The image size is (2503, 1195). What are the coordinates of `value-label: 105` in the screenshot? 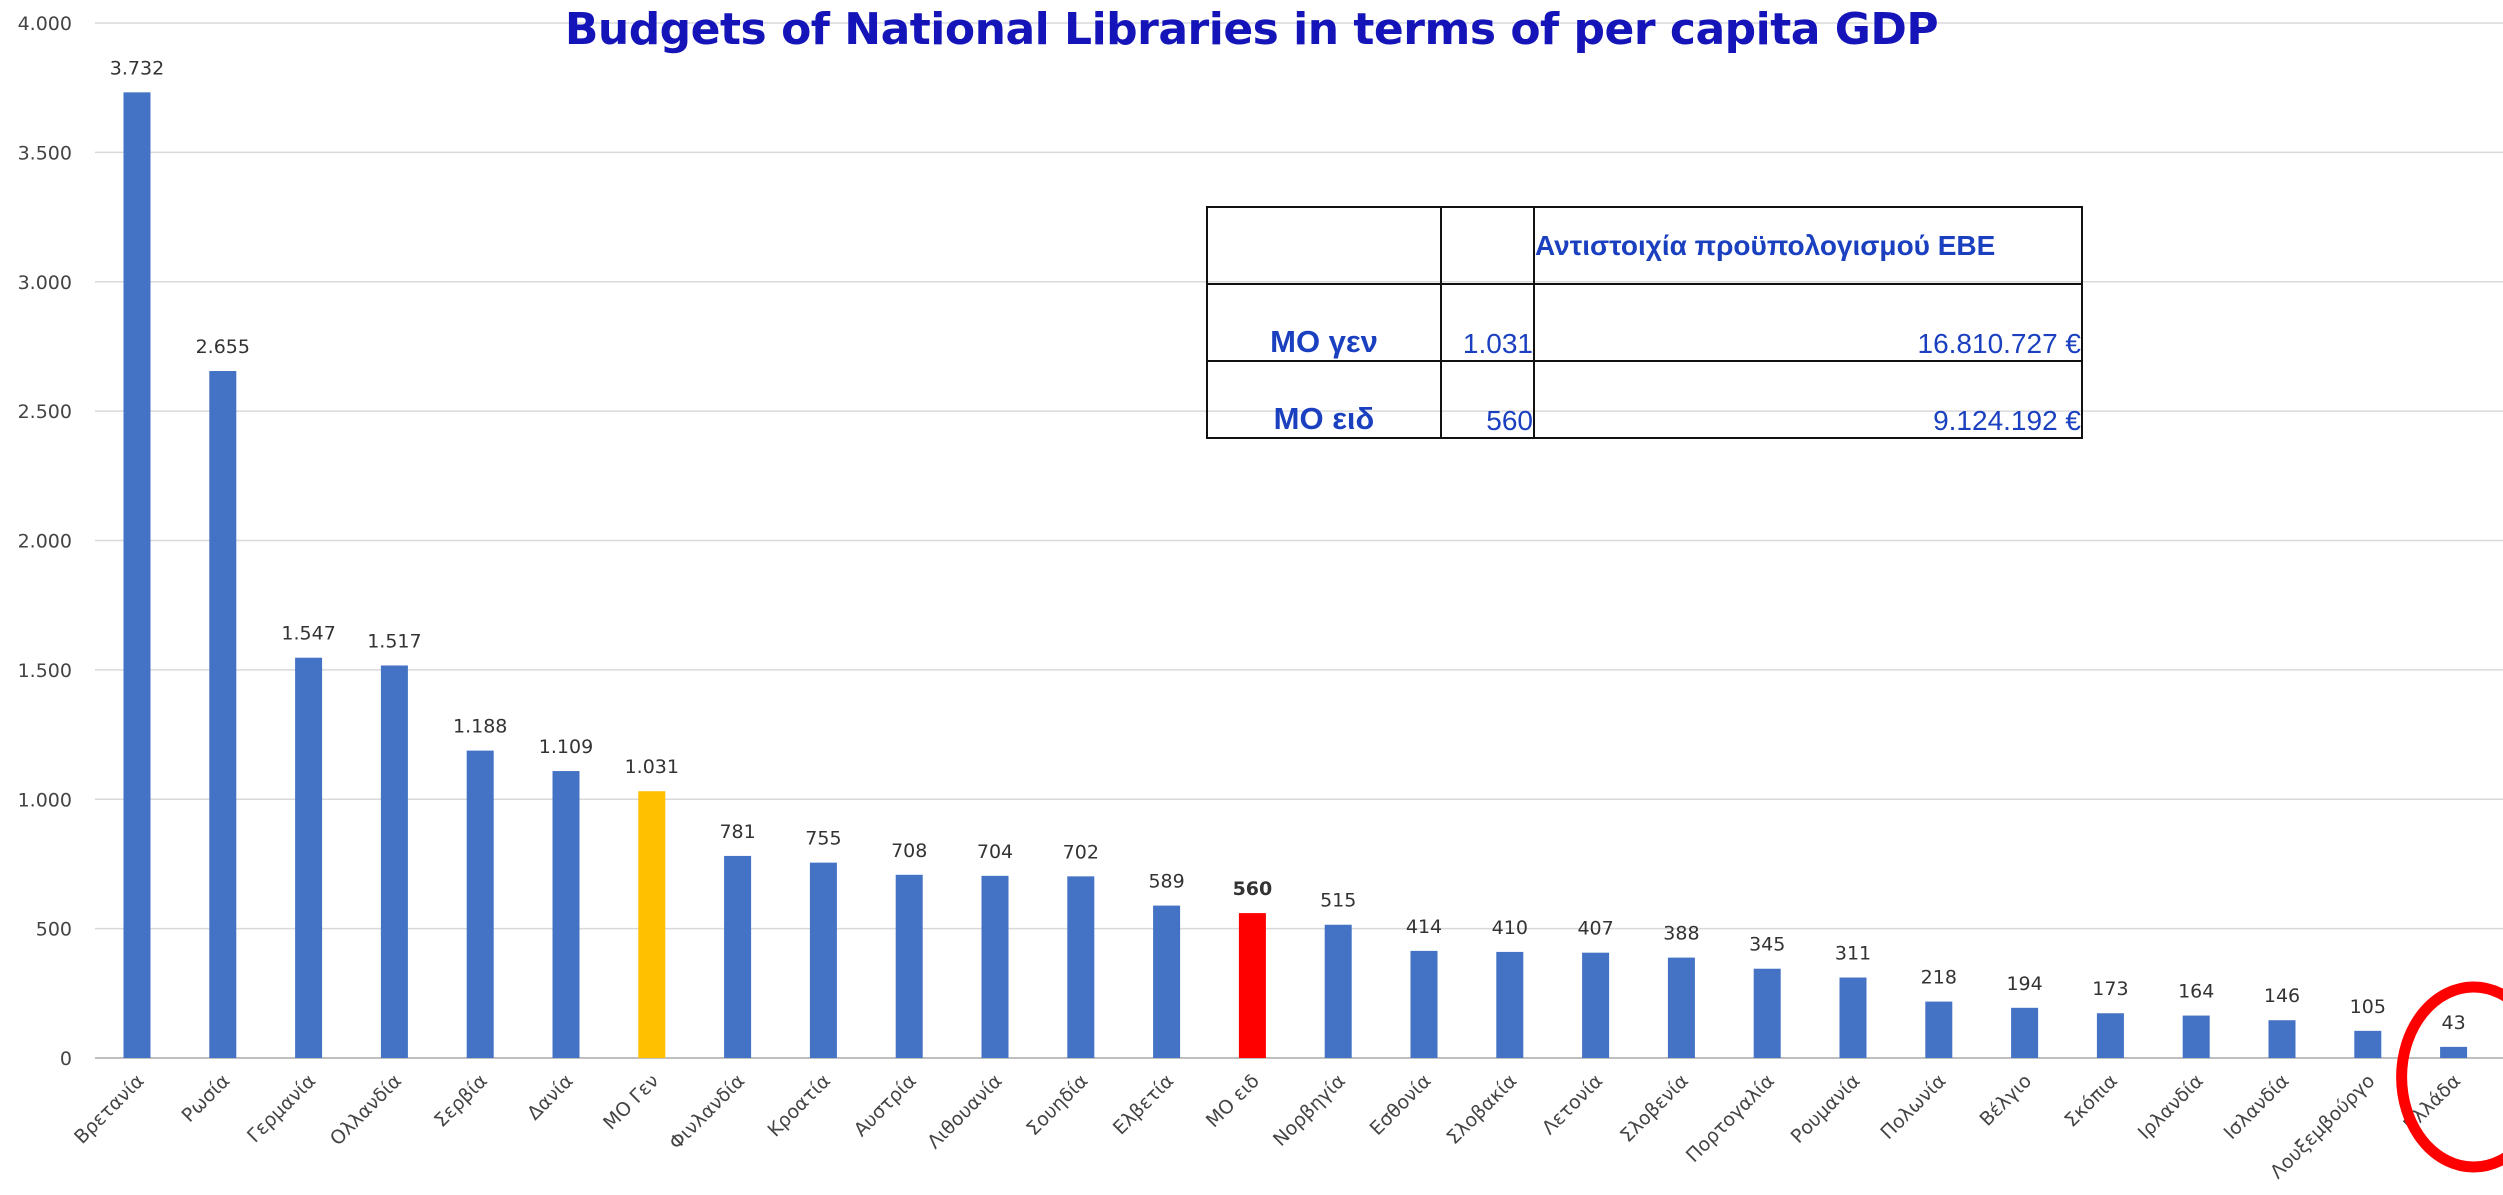 It's located at (2368, 1007).